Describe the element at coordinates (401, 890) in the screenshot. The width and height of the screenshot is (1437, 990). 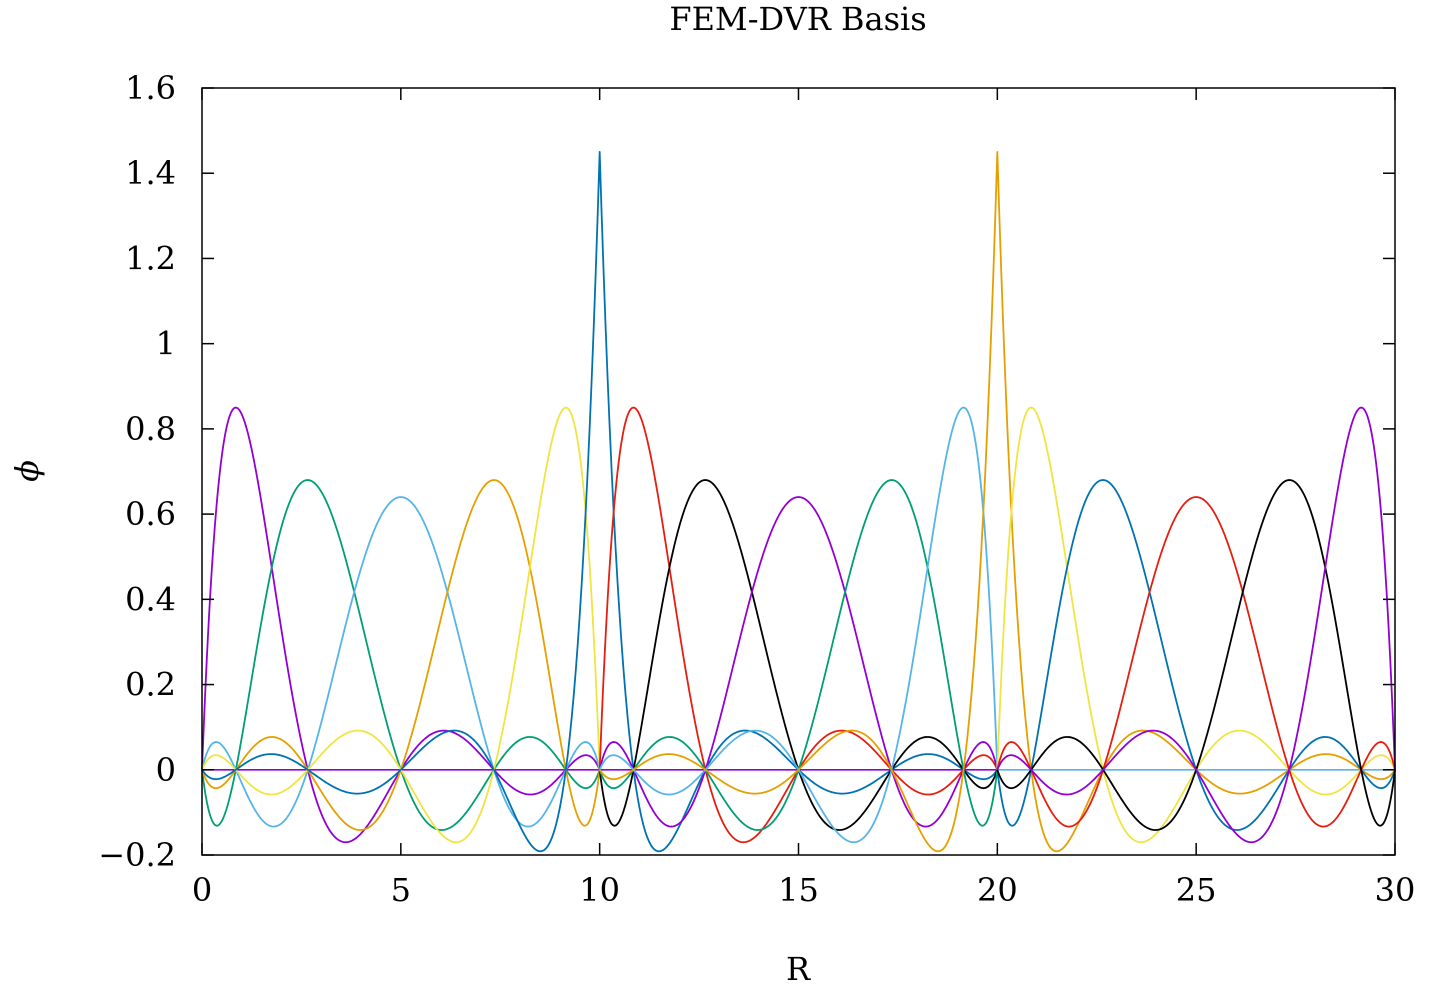
I see `x-tick-label-1: 5` at that location.